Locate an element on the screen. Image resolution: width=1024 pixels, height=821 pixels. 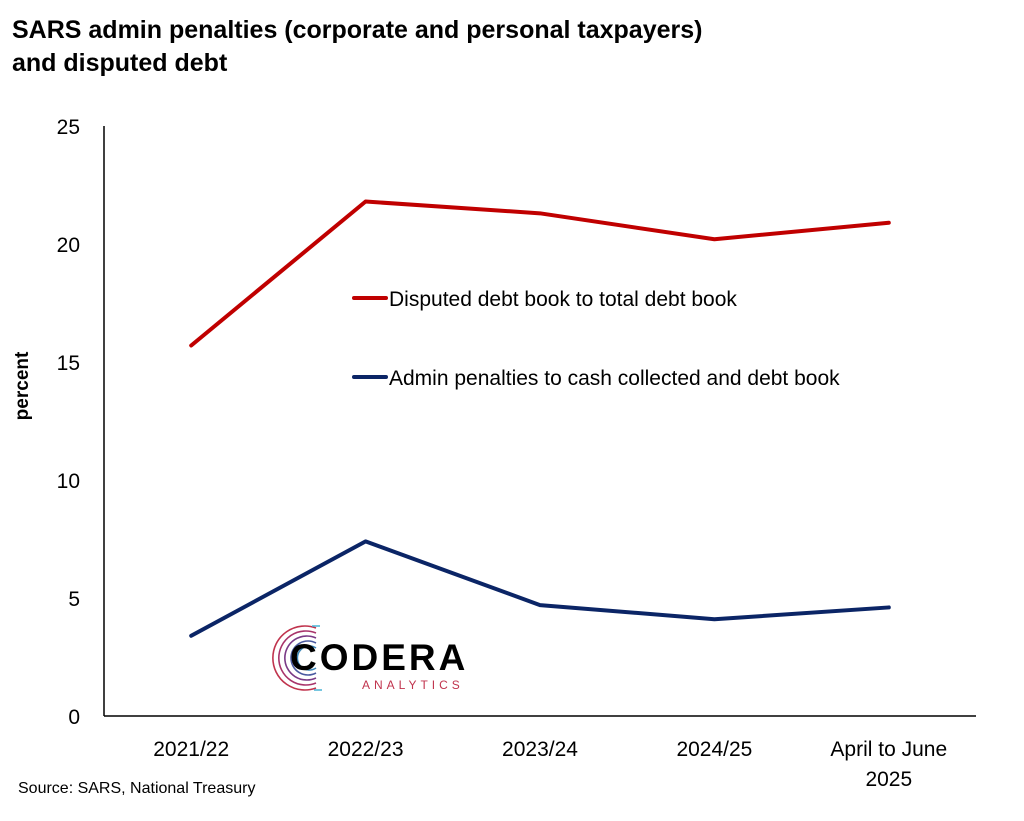
legend-entry: Disputed debt book to total debt book is located at coordinates (563, 299).